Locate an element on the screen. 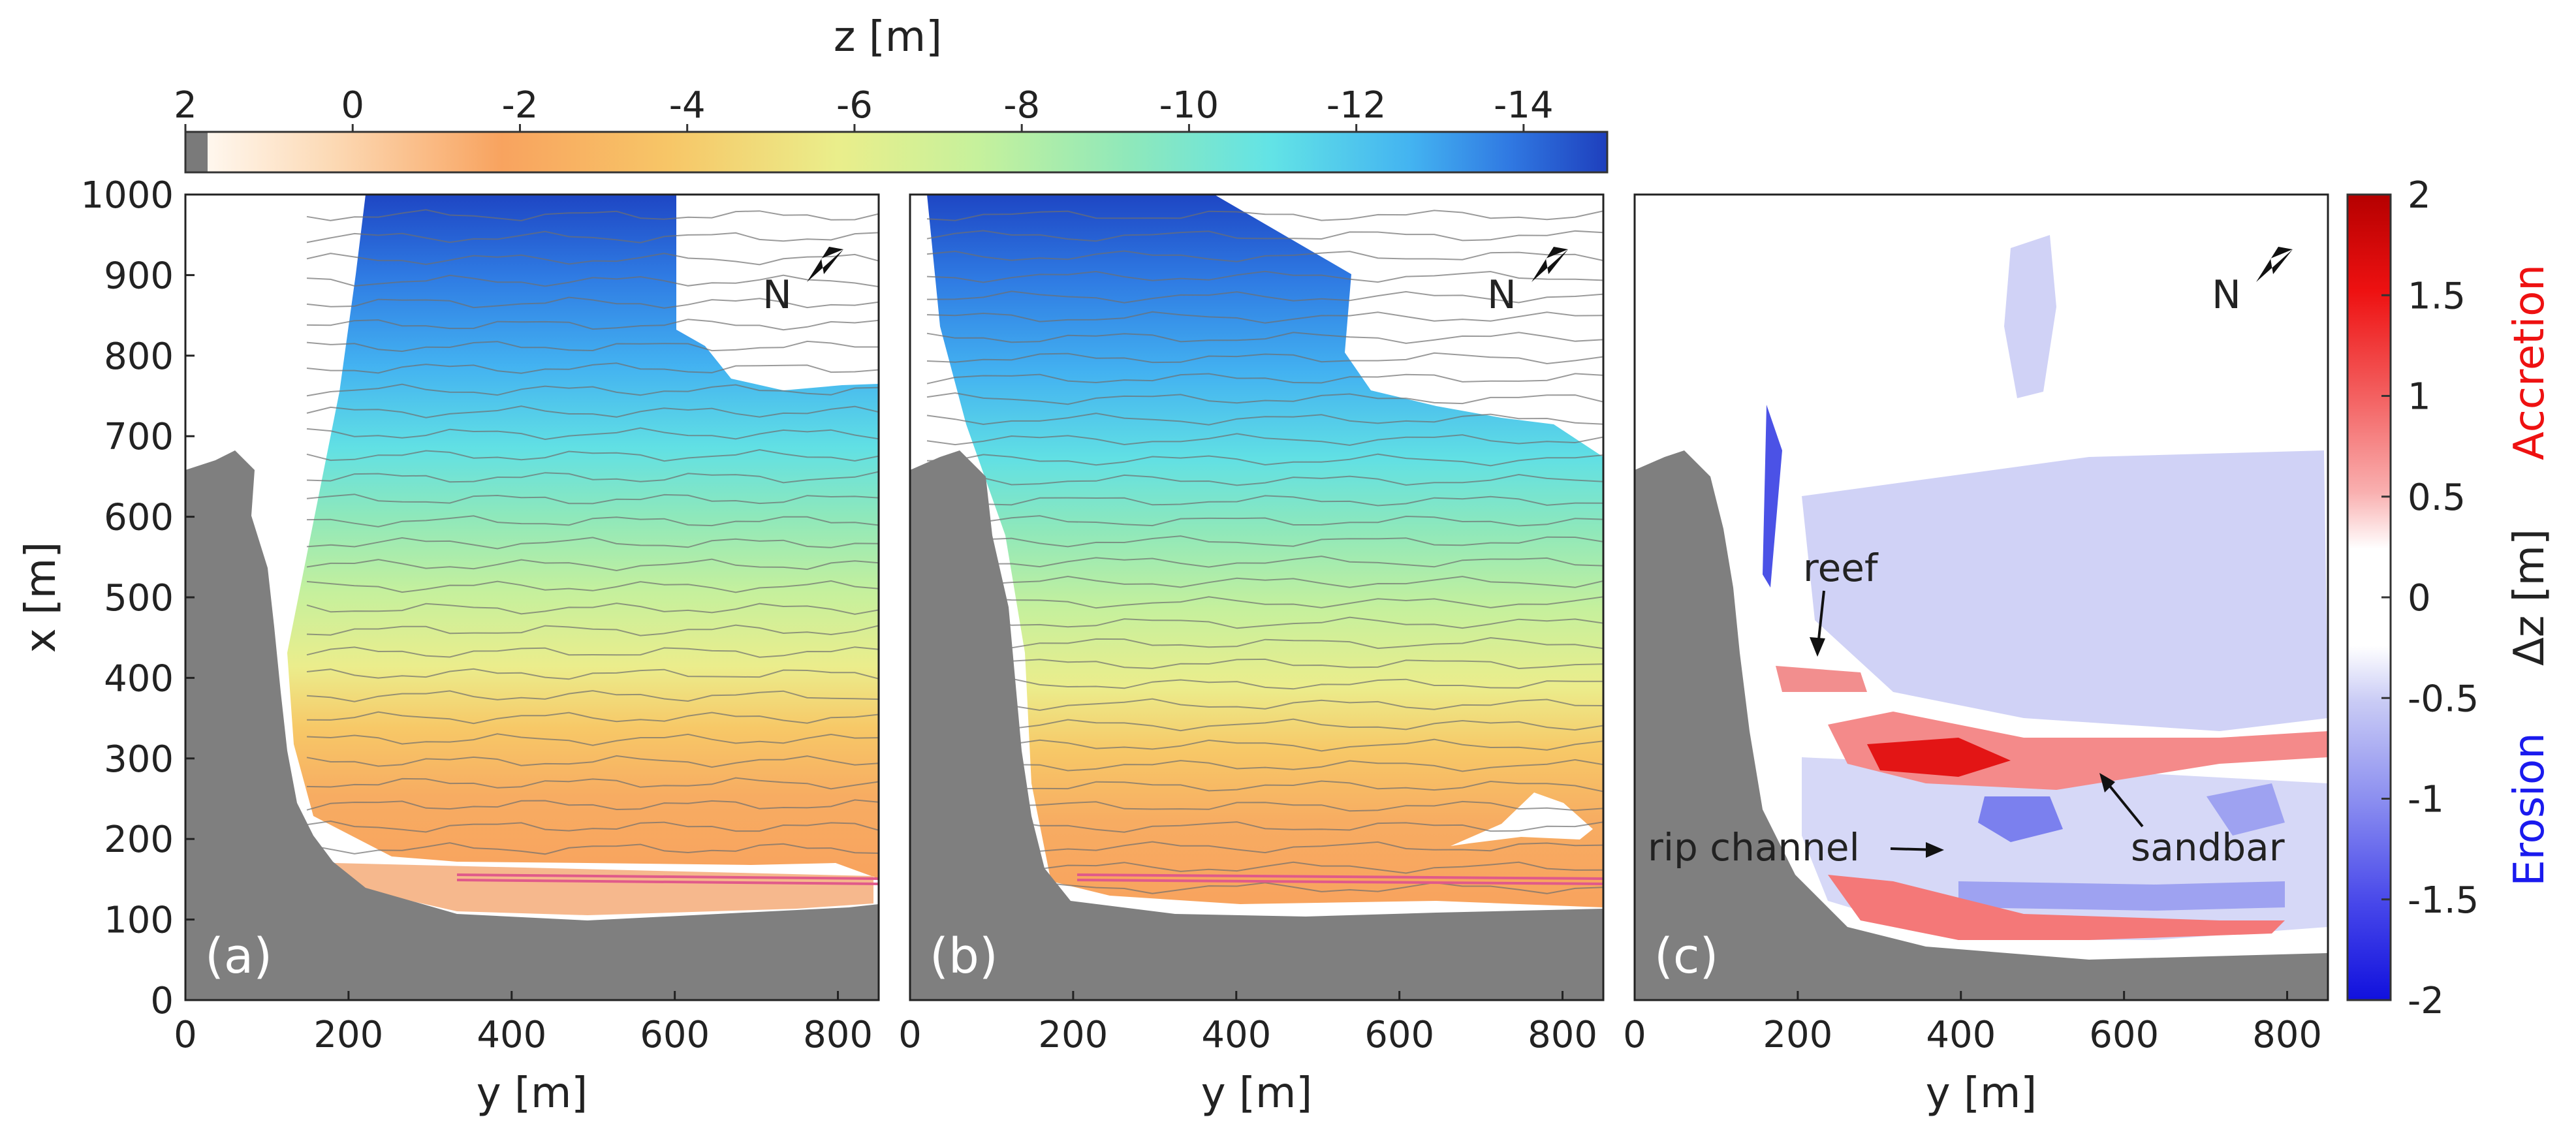 The image size is (2576, 1130). dz-colorbar-tick-label: 2 is located at coordinates (2419, 195).